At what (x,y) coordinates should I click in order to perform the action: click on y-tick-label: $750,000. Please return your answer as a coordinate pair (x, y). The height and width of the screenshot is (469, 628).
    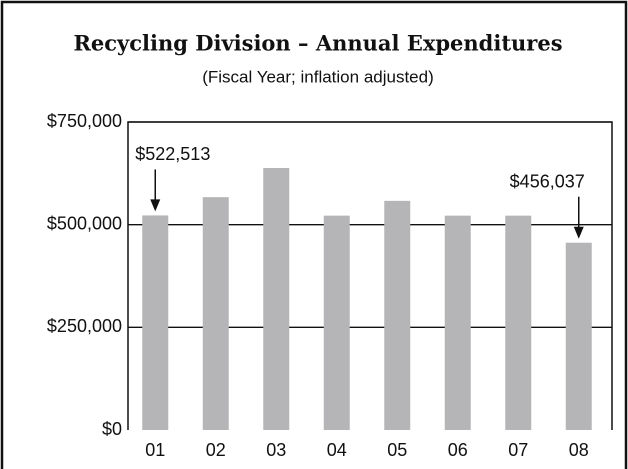
    Looking at the image, I should click on (84, 121).